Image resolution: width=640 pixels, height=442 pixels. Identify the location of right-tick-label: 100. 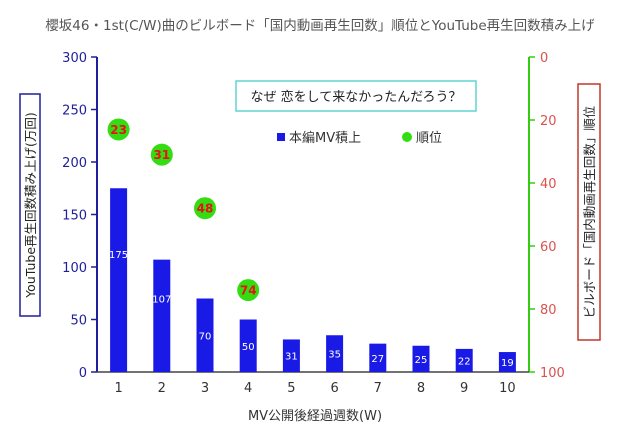
(552, 373).